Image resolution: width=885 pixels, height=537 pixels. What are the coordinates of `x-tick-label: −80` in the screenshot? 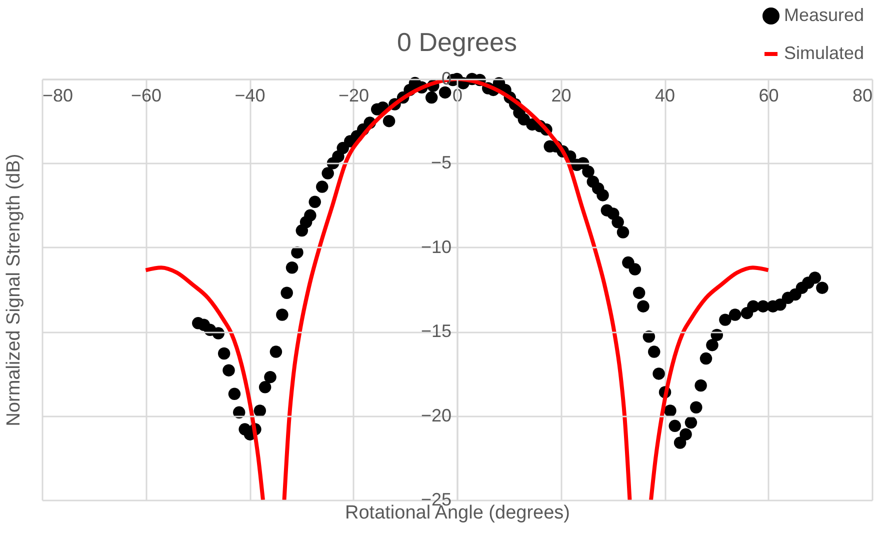 It's located at (58, 96).